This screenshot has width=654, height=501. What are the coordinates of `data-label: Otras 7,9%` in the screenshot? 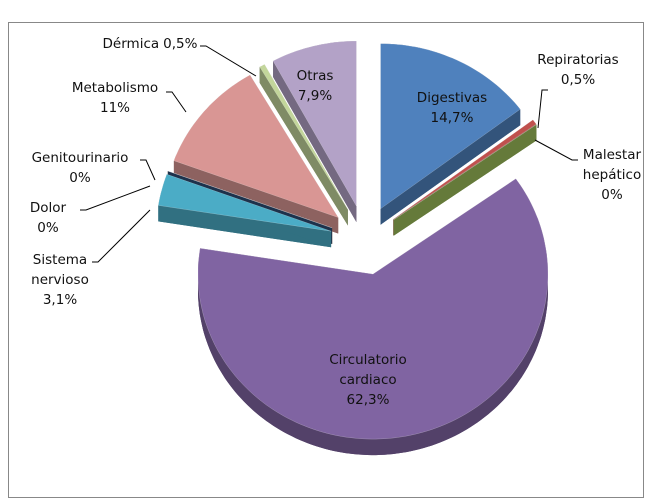 It's located at (315, 86).